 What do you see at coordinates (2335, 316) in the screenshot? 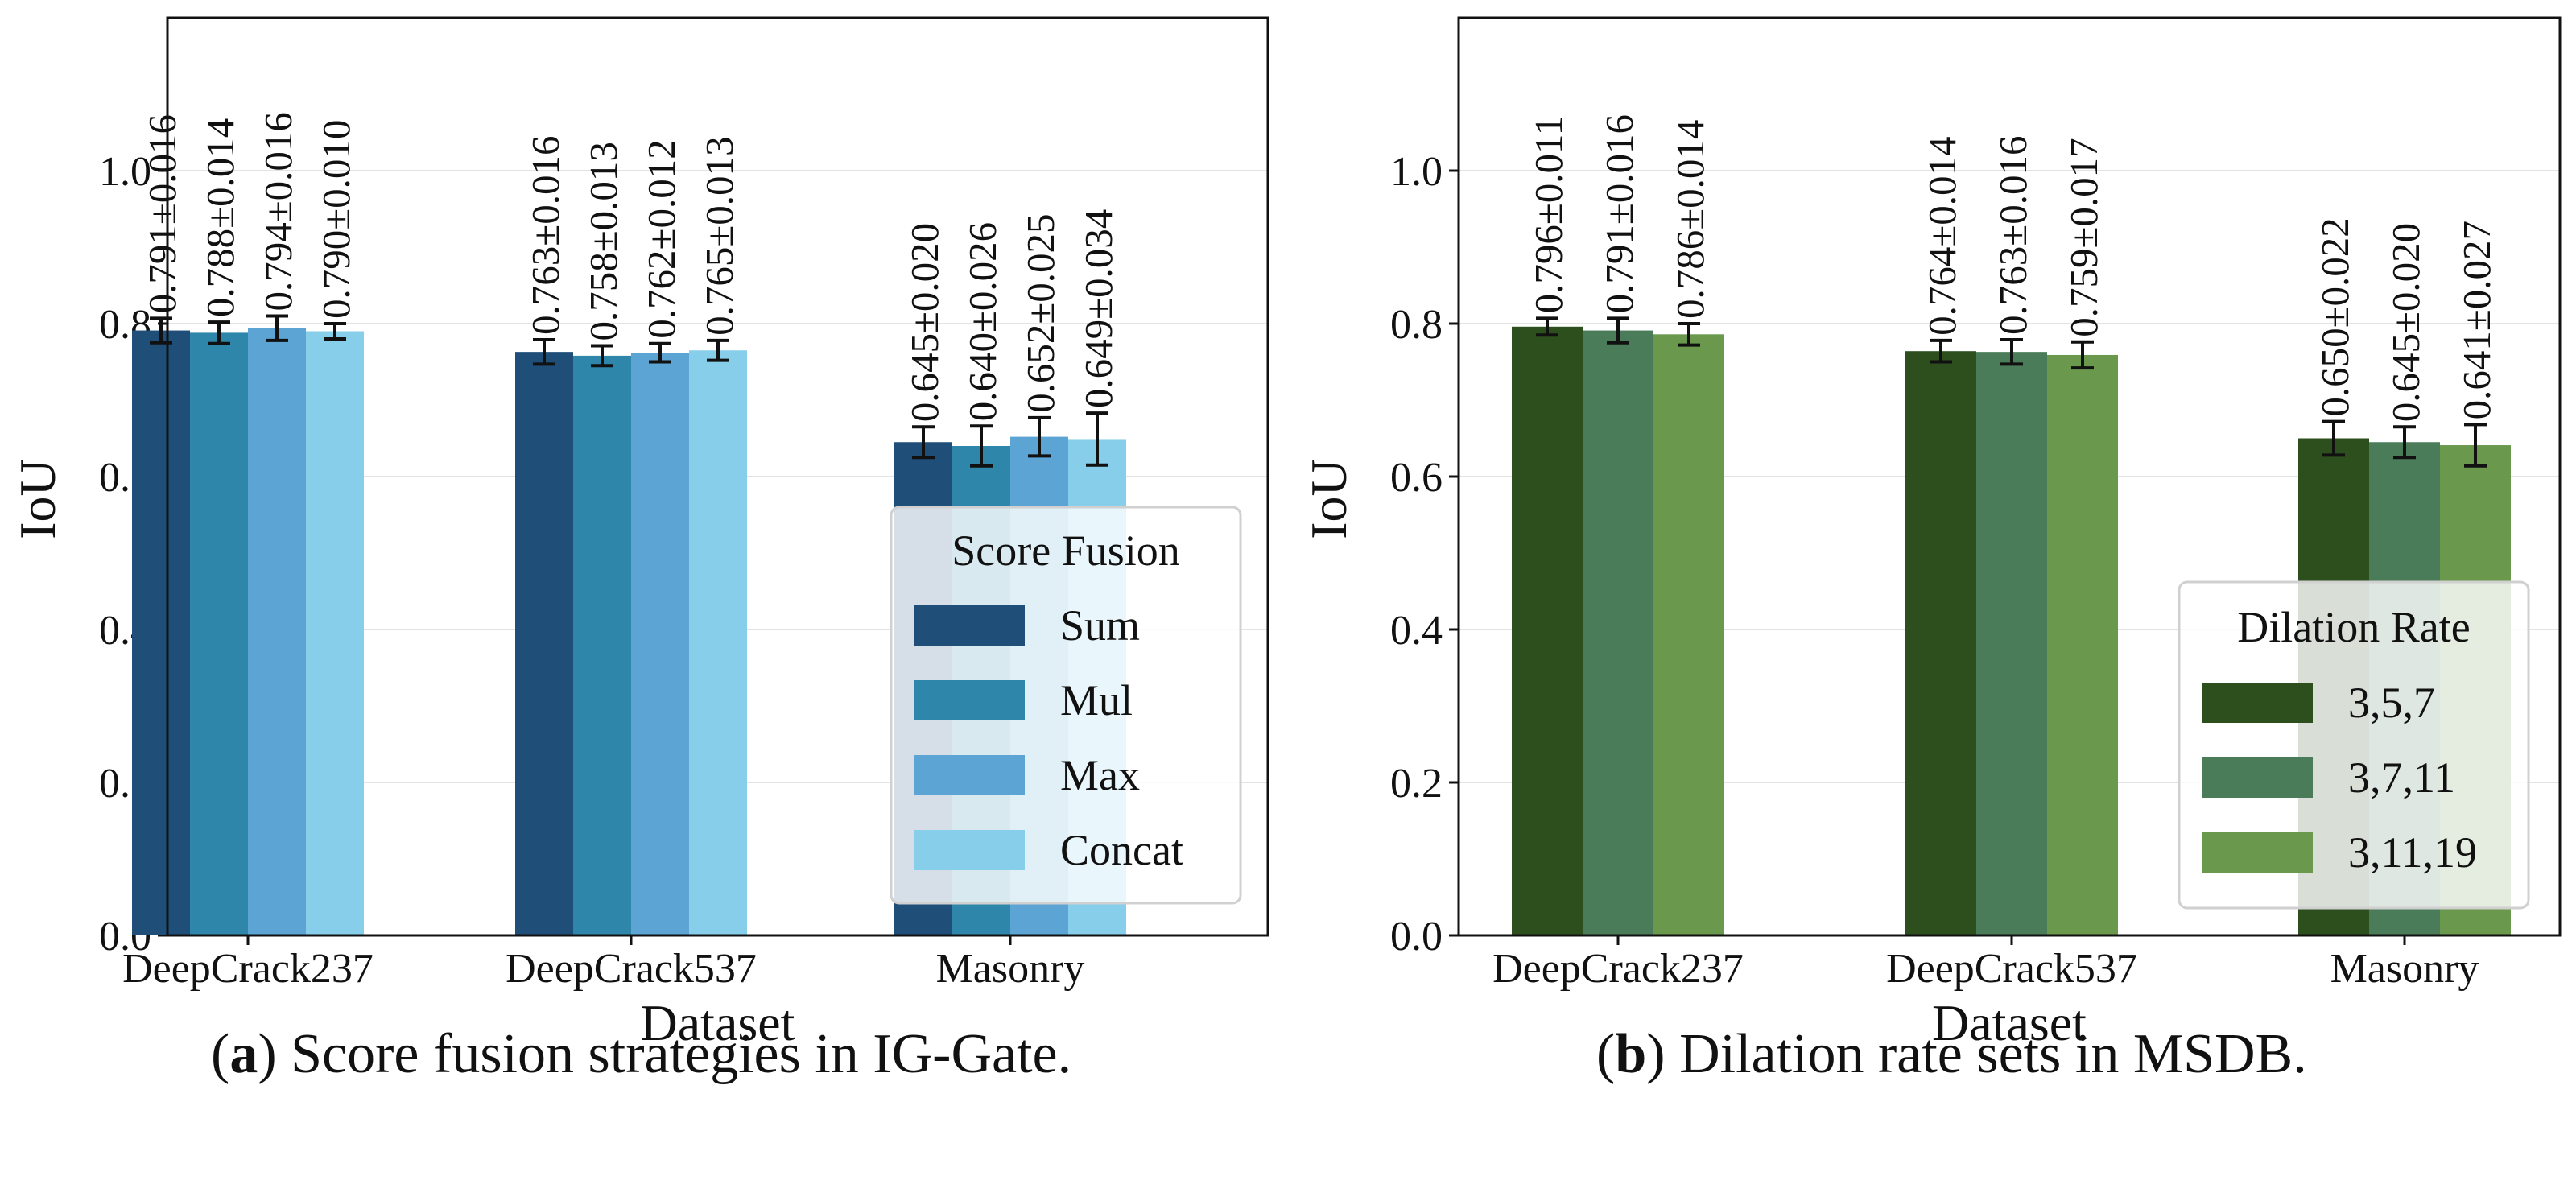
I see `data-label: 0.650±0.022` at bounding box center [2335, 316].